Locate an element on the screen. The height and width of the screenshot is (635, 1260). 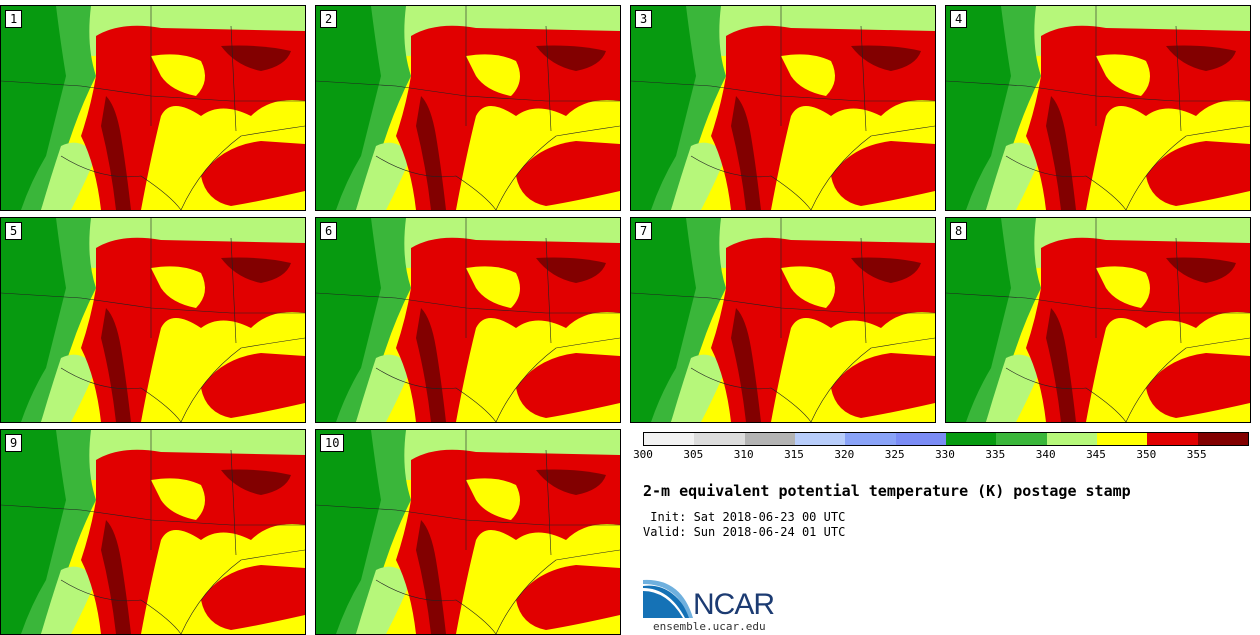
member-number: 6 is located at coordinates (329, 231).